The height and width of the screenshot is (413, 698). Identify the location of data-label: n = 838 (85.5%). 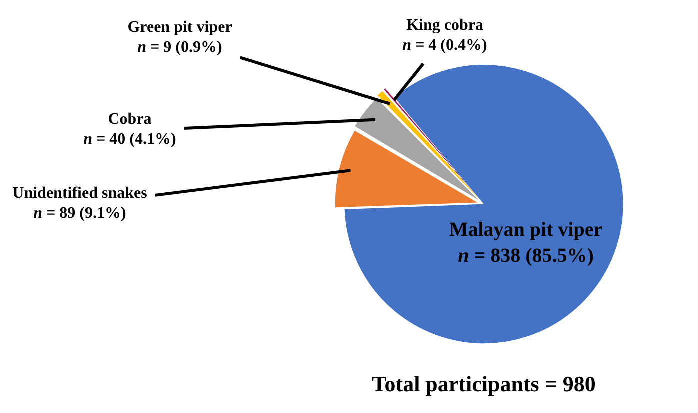
(526, 256).